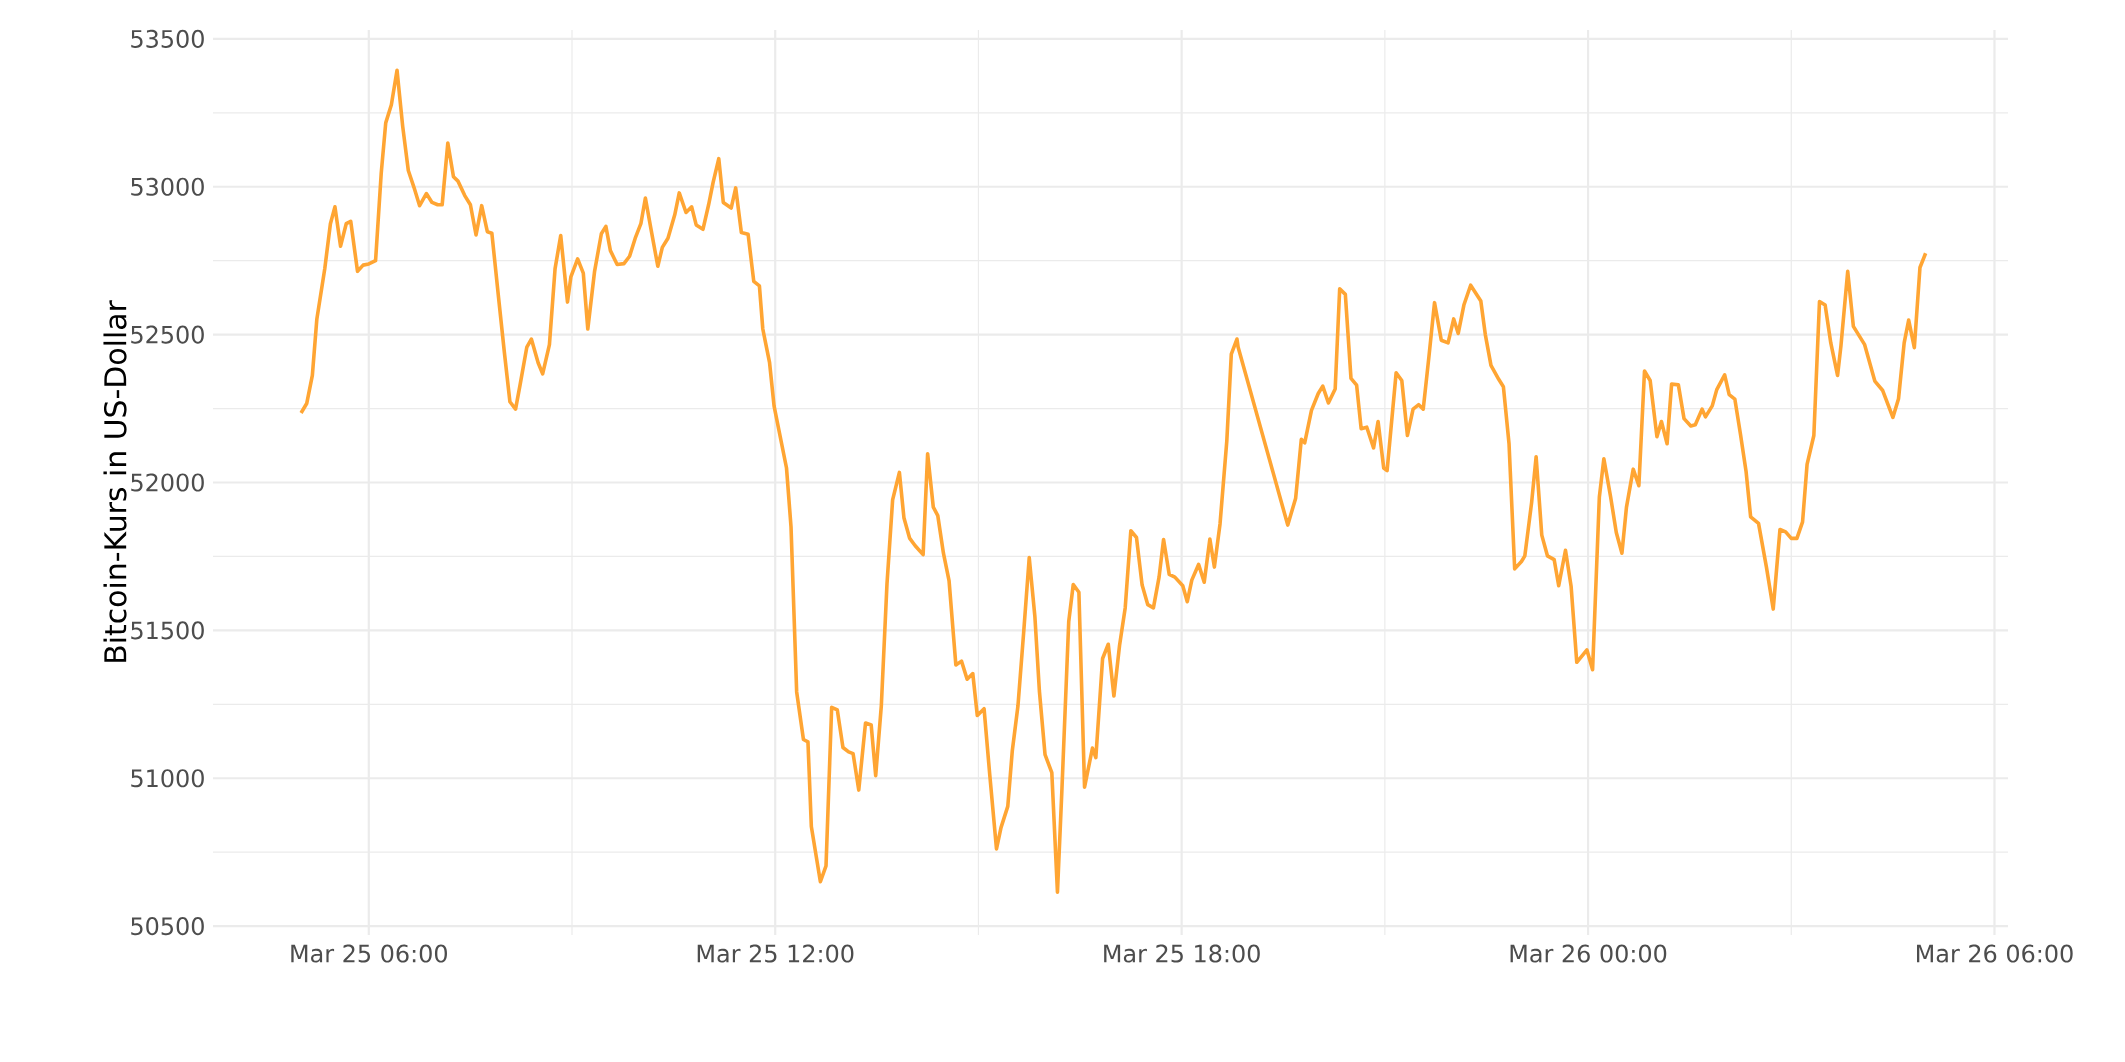 The image size is (2125, 1062). I want to click on y-tick-label: 53500, so click(167, 38).